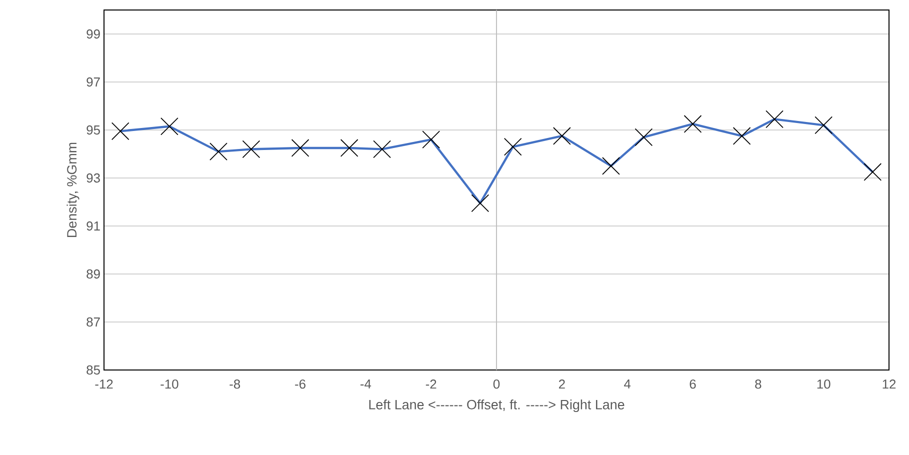 The width and height of the screenshot is (909, 455). I want to click on y-tick-label: 89, so click(93, 274).